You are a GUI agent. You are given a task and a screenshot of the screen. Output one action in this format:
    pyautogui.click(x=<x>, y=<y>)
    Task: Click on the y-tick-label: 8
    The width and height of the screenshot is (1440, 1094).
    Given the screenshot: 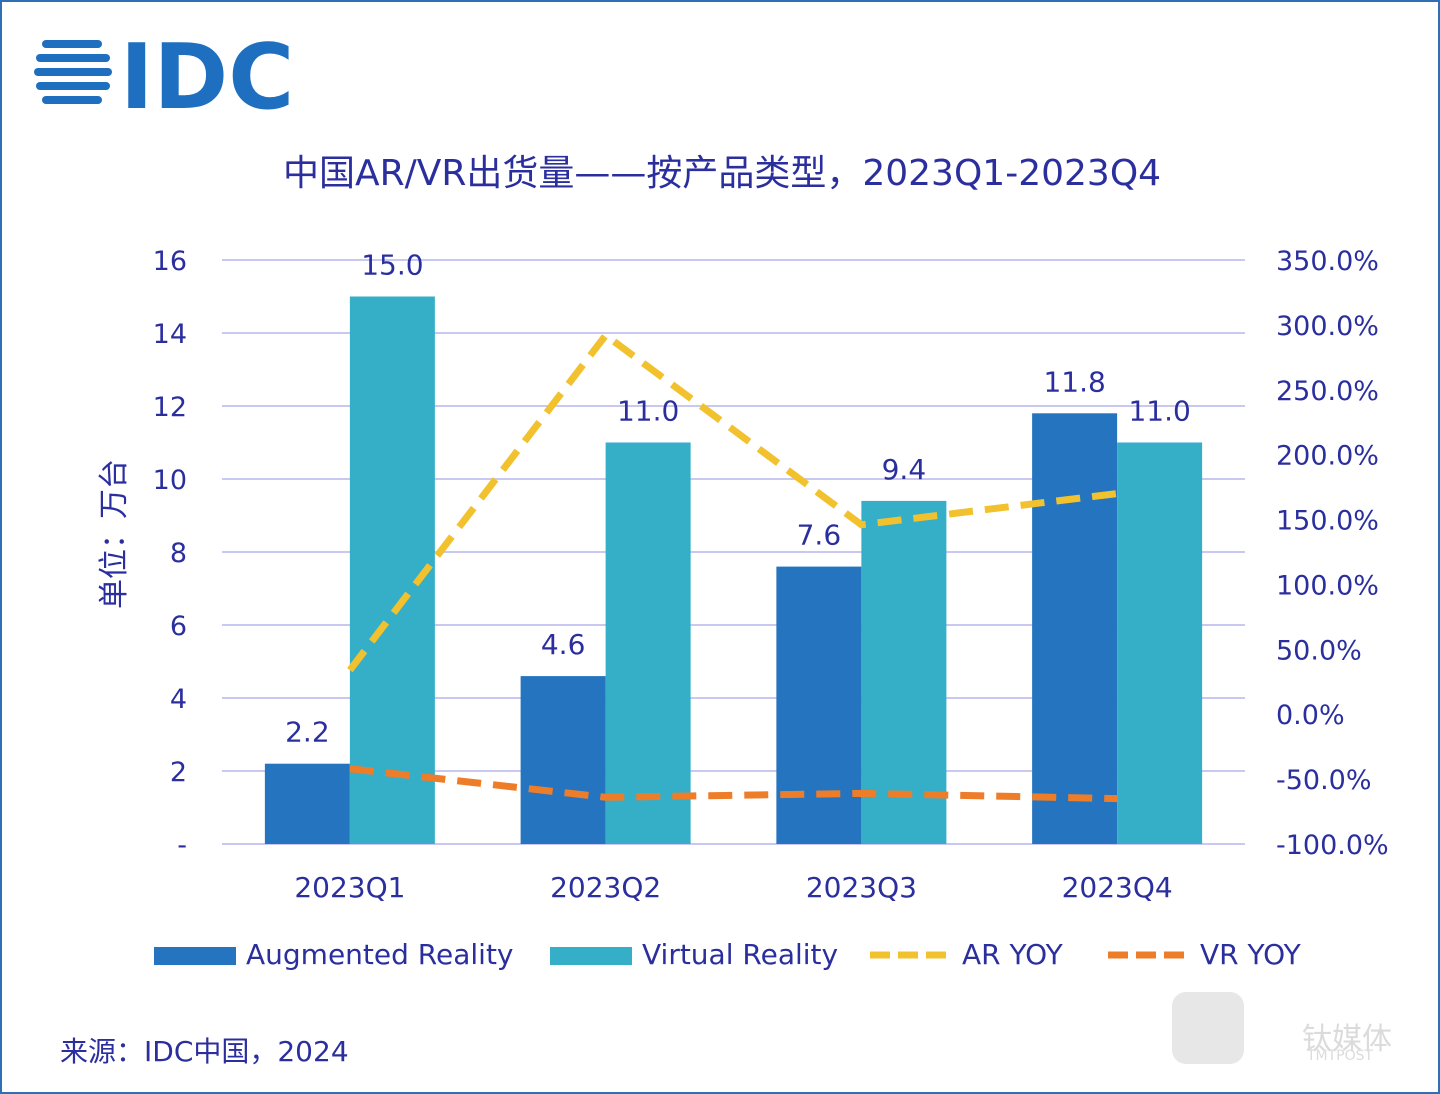 What is the action you would take?
    pyautogui.click(x=178, y=553)
    